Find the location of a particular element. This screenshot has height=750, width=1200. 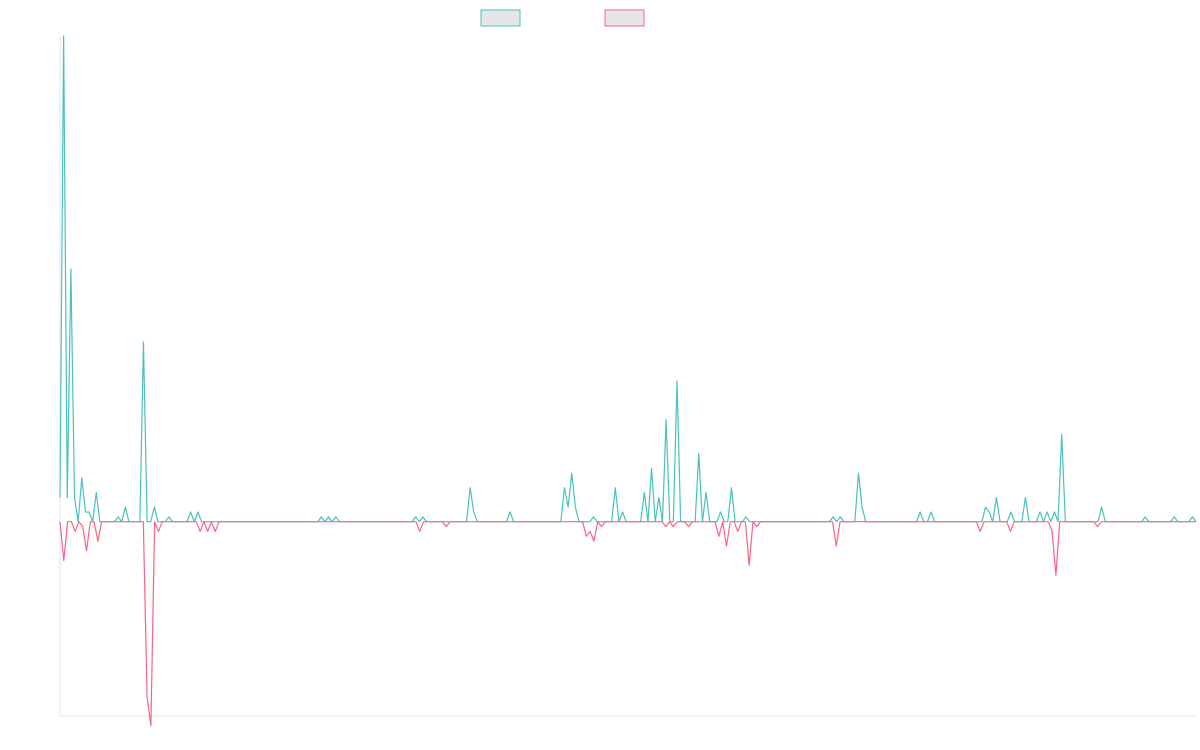

legend is located at coordinates (562, 18).